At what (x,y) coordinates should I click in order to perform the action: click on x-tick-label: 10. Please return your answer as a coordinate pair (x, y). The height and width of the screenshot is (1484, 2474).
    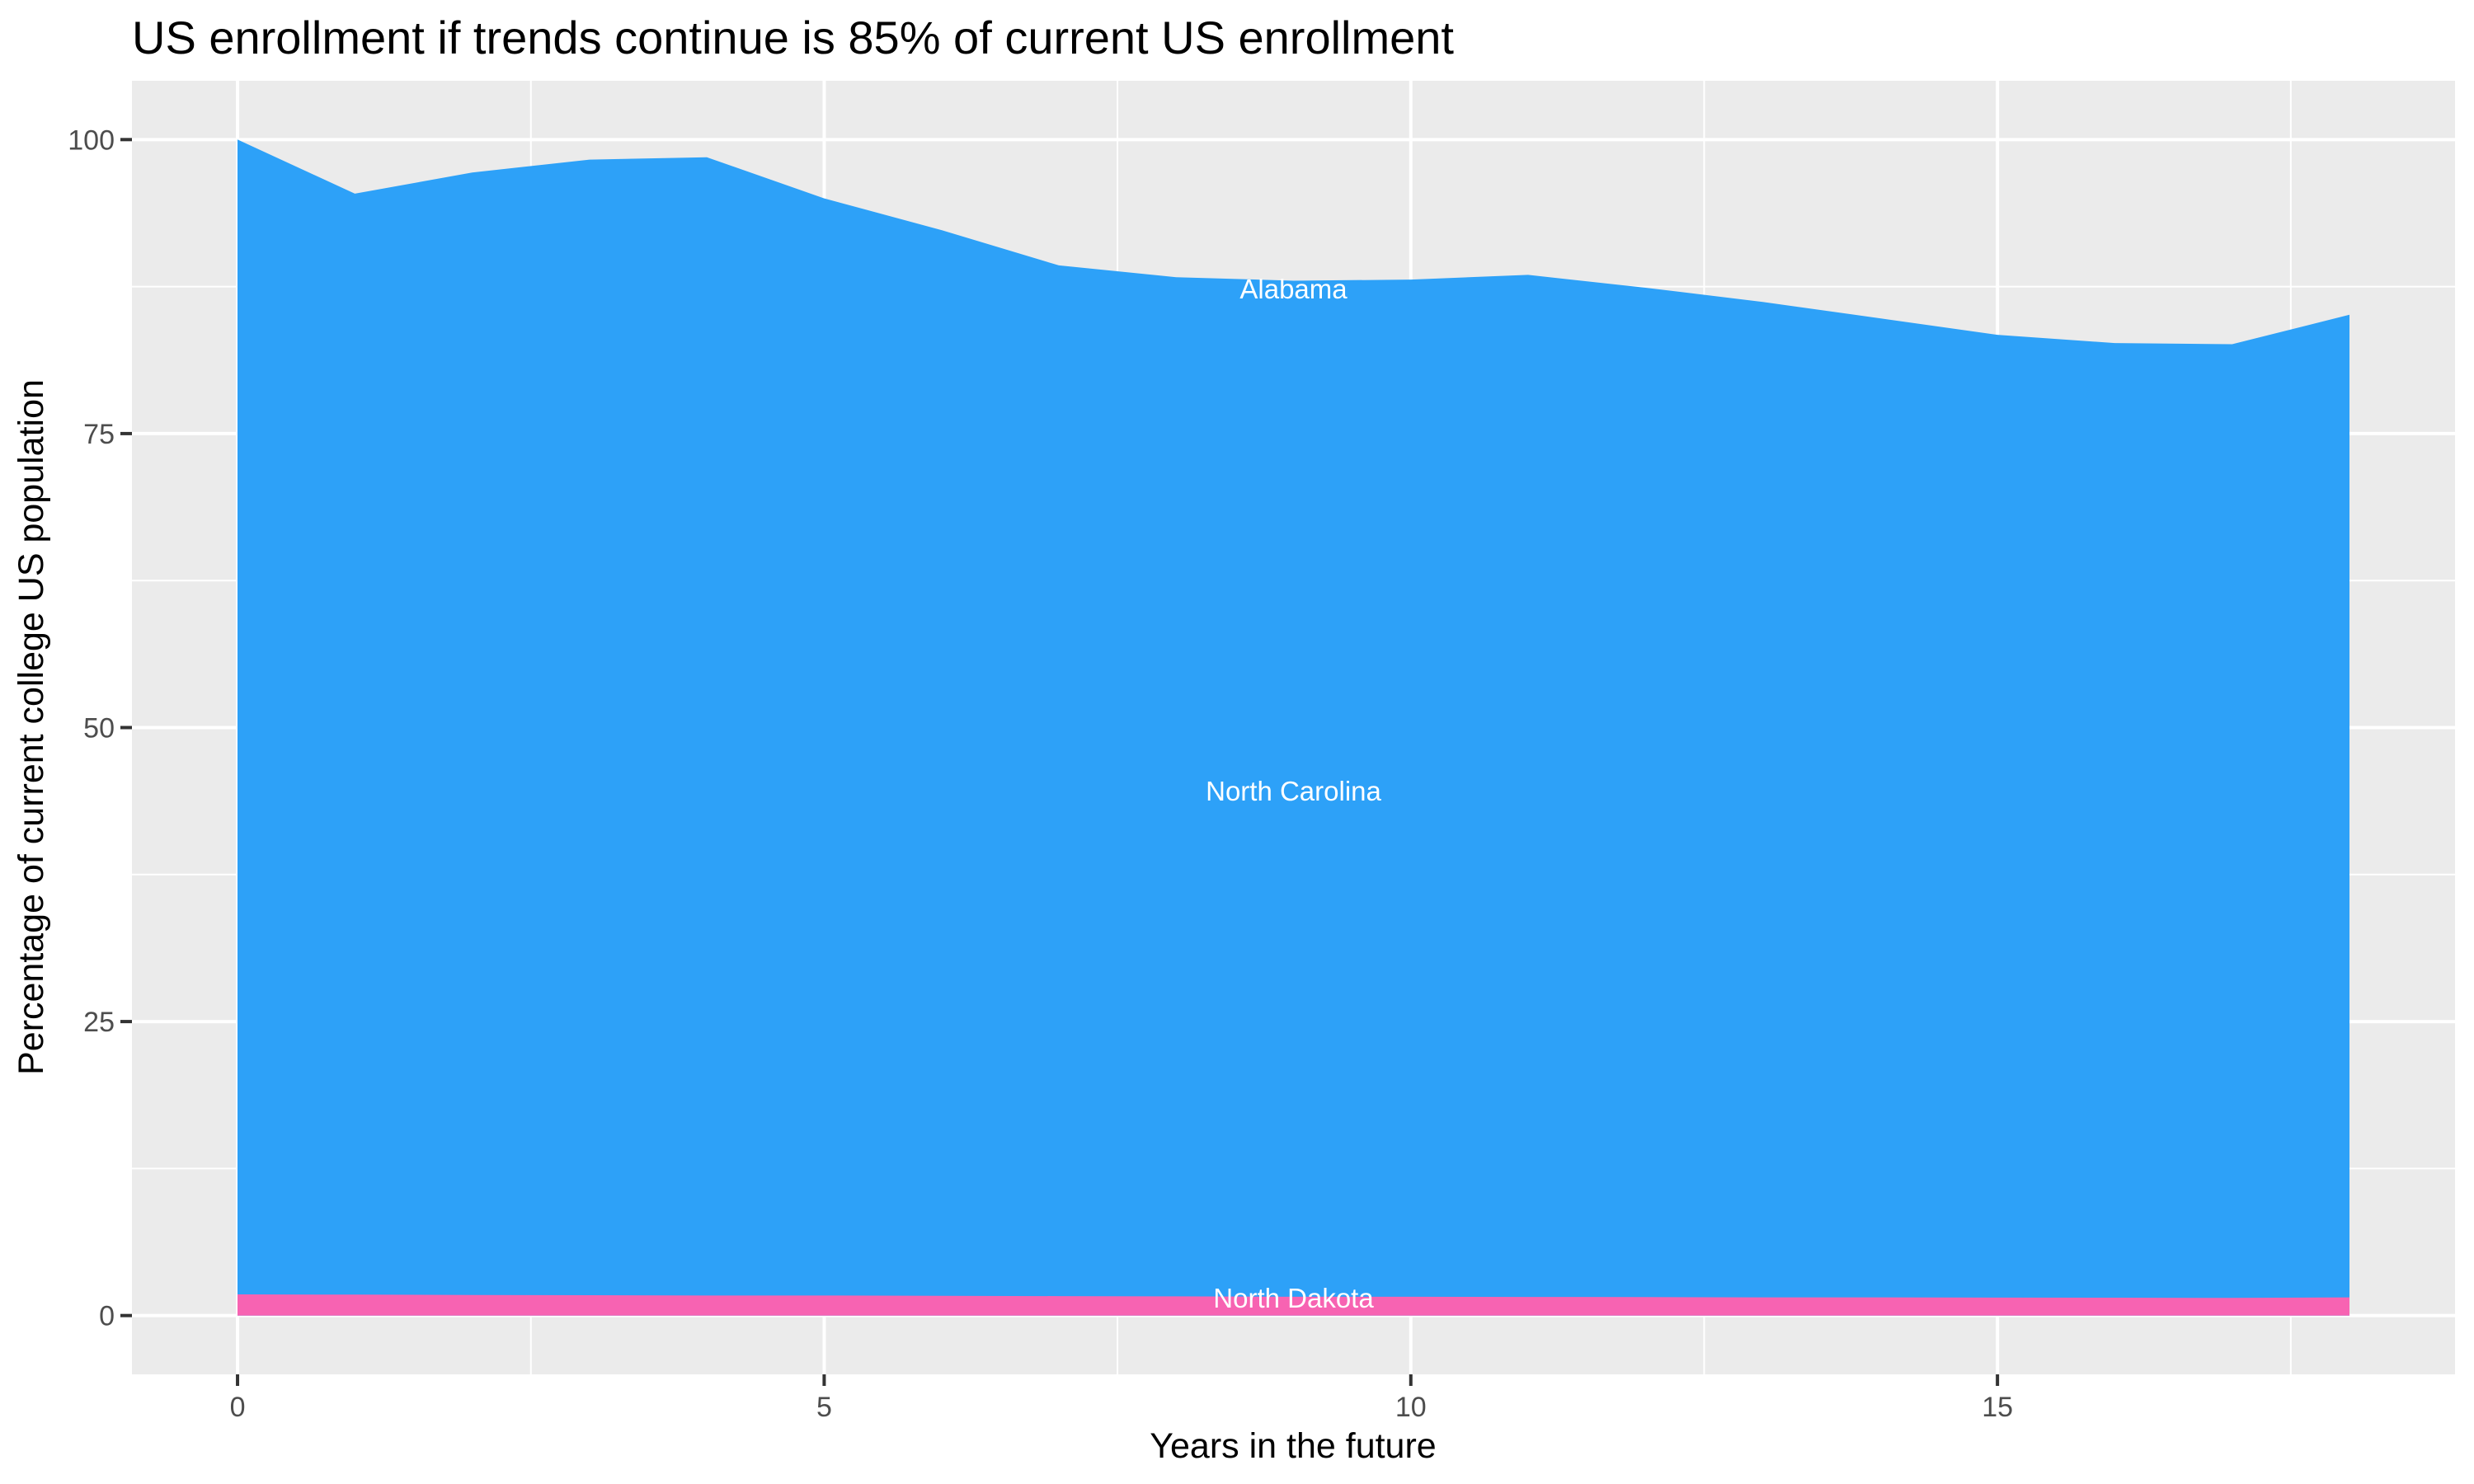
    Looking at the image, I should click on (1411, 1407).